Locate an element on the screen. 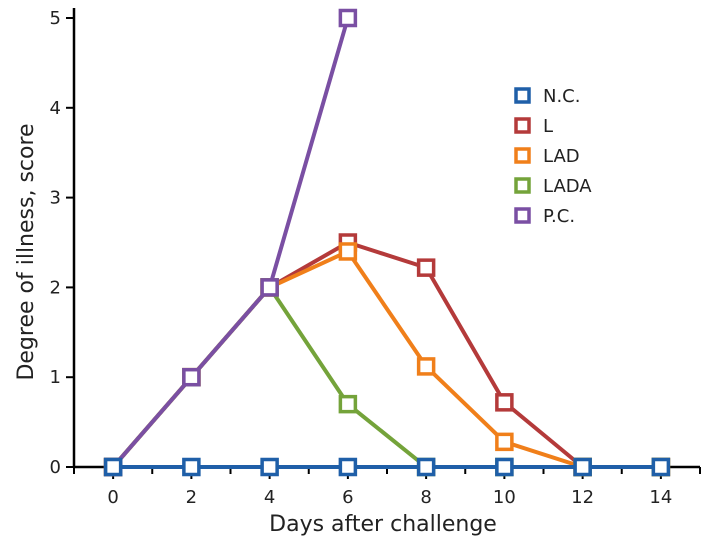 This screenshot has height=551, width=716. legend: N.C. L LAD LADA P.C. is located at coordinates (553, 156).